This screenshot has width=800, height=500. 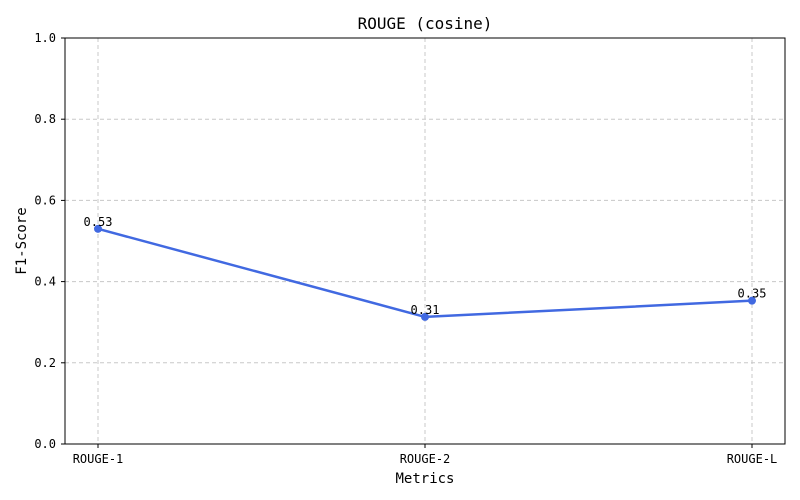 What do you see at coordinates (45, 119) in the screenshot?
I see `y-tick-label: 0.8` at bounding box center [45, 119].